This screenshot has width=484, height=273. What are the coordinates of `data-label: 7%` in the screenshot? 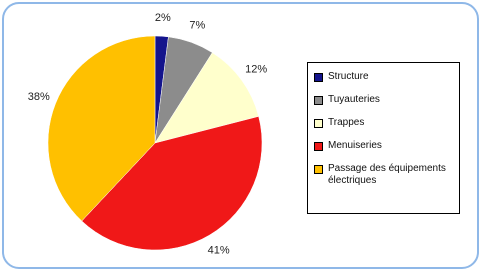 It's located at (197, 25).